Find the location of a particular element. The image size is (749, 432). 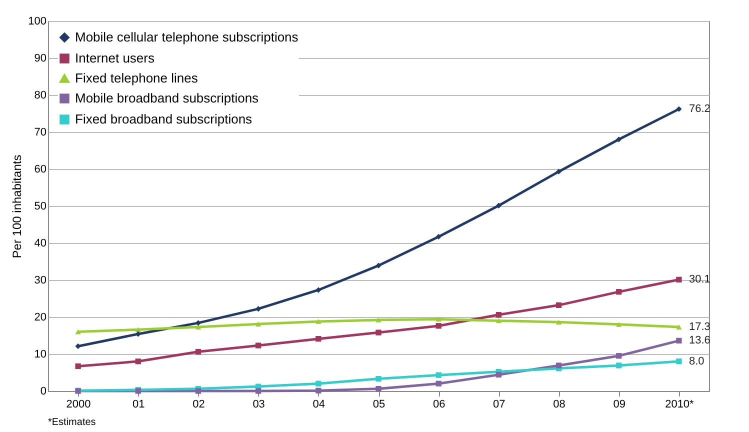

x-tick-label: 06 is located at coordinates (439, 404).